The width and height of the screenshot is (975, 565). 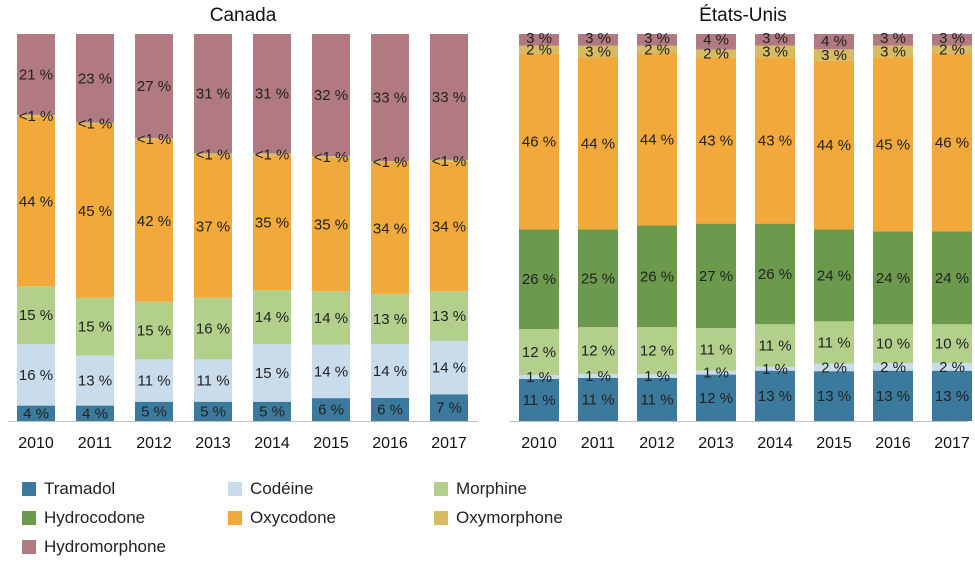 What do you see at coordinates (243, 15) in the screenshot?
I see `chart-title: Canada` at bounding box center [243, 15].